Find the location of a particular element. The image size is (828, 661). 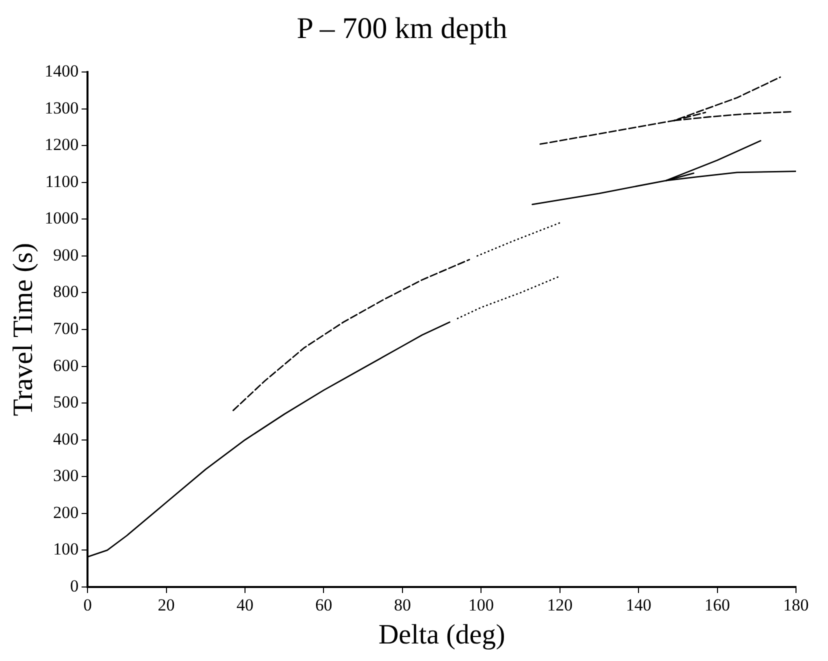

x-tick-label: 60 is located at coordinates (323, 605).